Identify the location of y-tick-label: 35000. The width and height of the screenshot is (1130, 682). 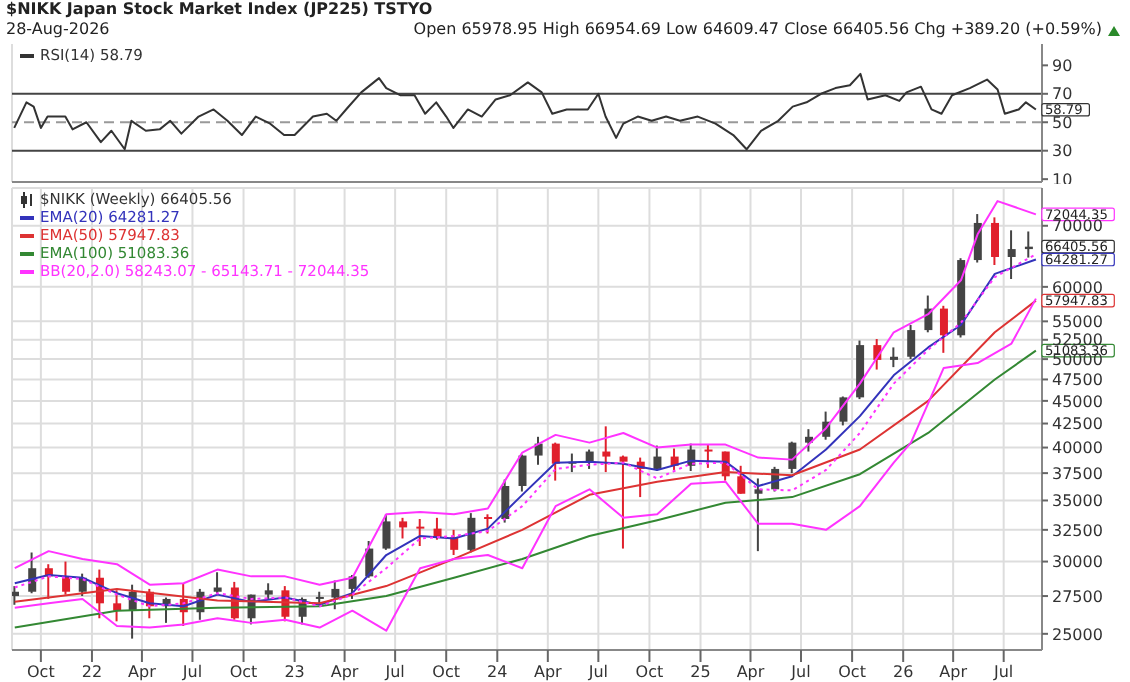
(1077, 501).